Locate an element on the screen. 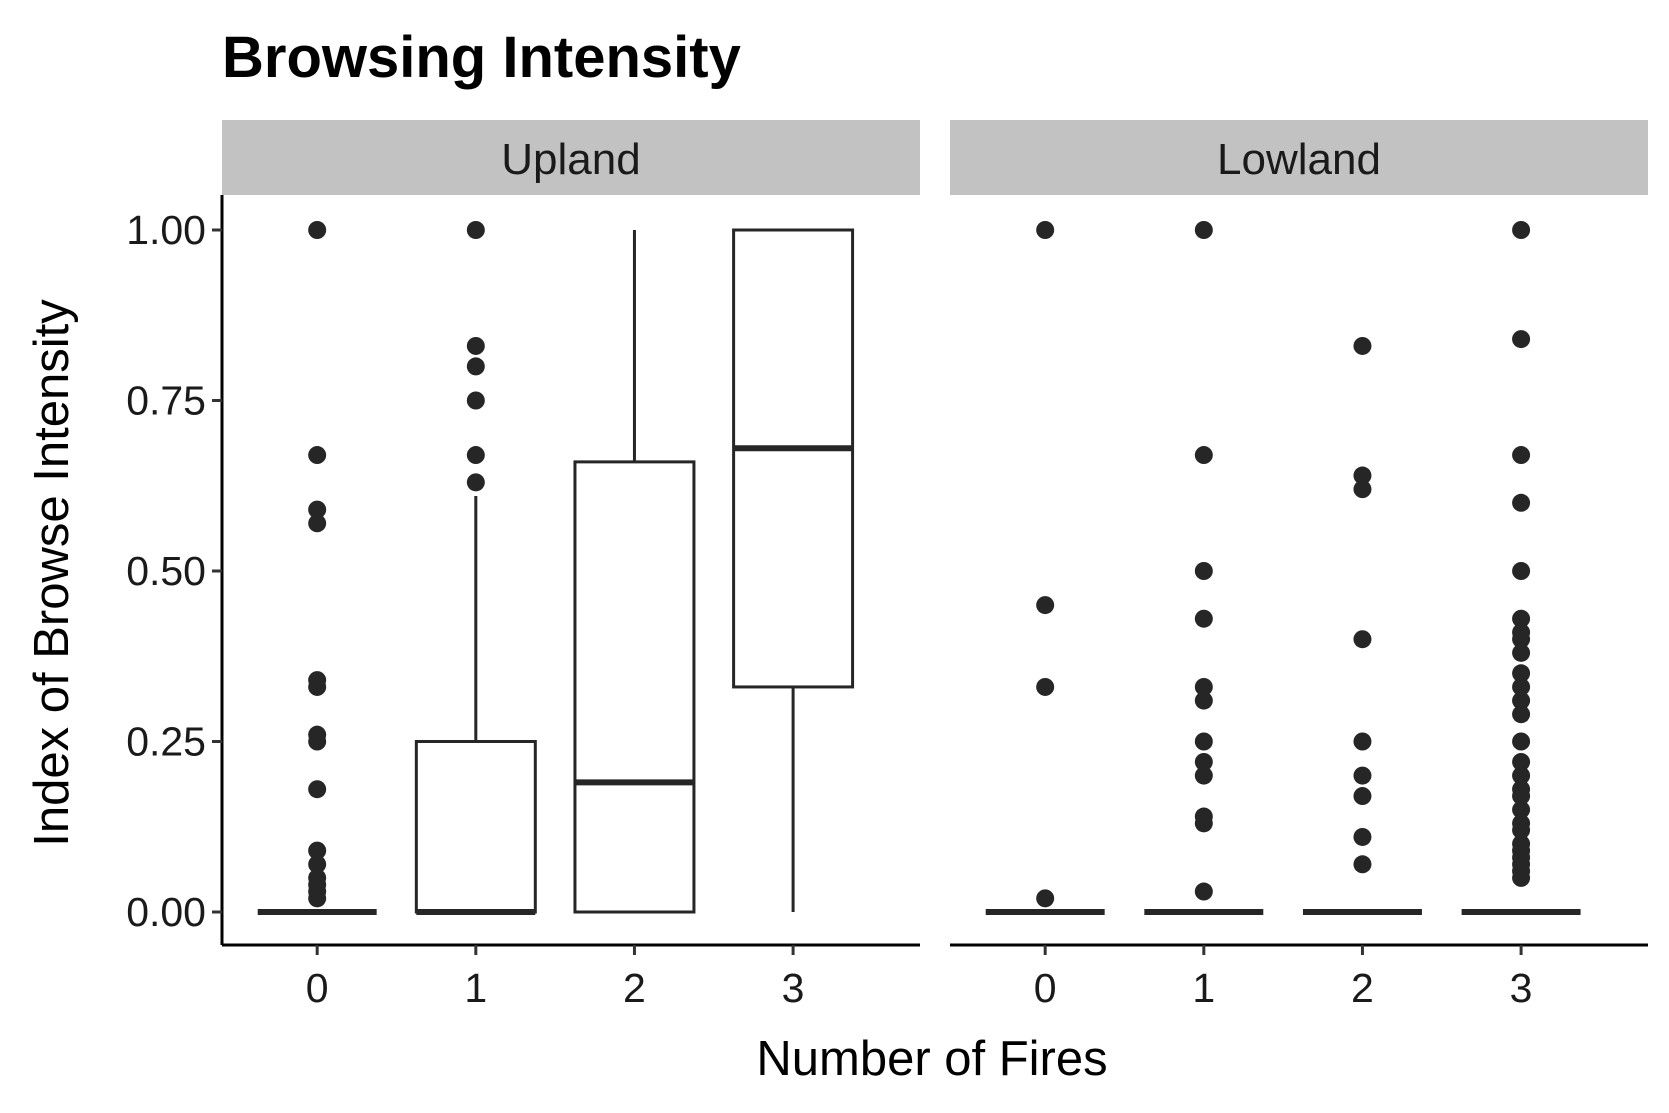 The height and width of the screenshot is (1113, 1669). y-axis-title: Index of Browse Intensity is located at coordinates (52, 573).